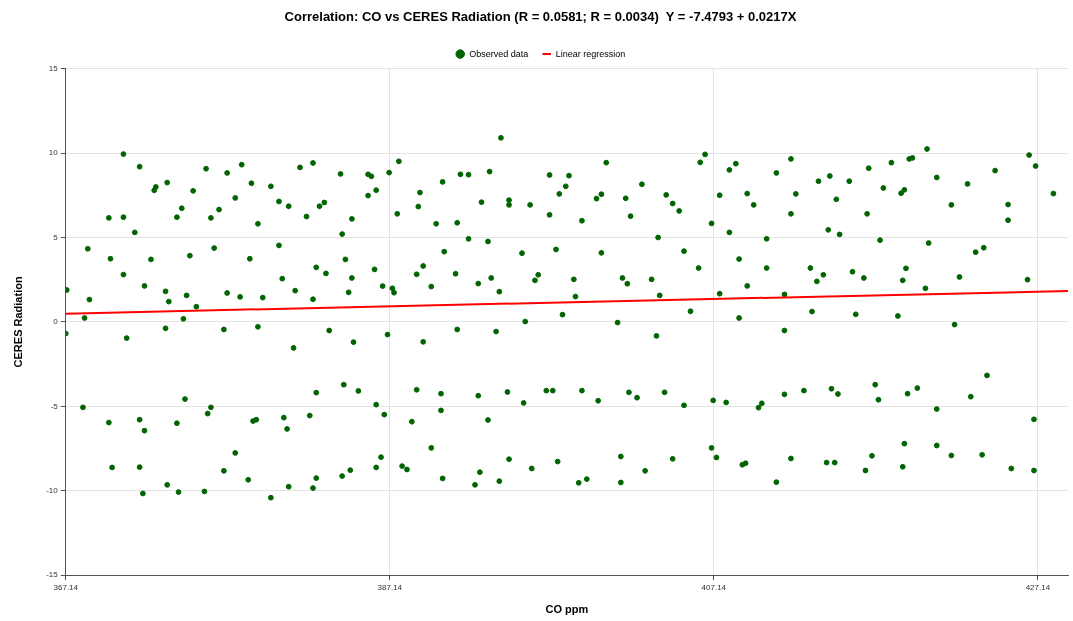  I want to click on x-tick-label: 427.14, so click(1038, 588).